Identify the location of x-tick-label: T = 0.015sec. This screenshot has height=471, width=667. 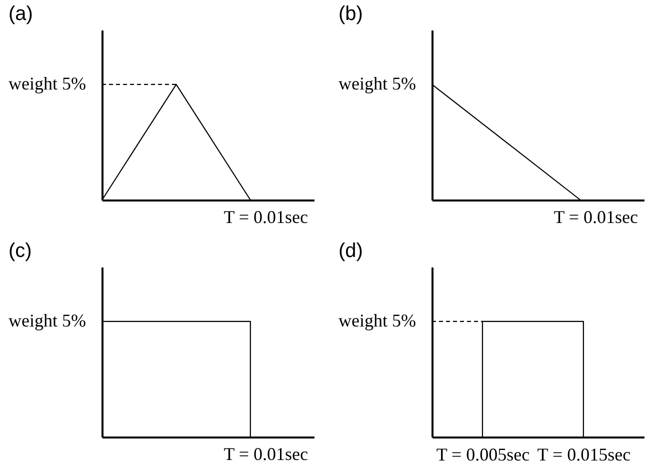
(584, 454).